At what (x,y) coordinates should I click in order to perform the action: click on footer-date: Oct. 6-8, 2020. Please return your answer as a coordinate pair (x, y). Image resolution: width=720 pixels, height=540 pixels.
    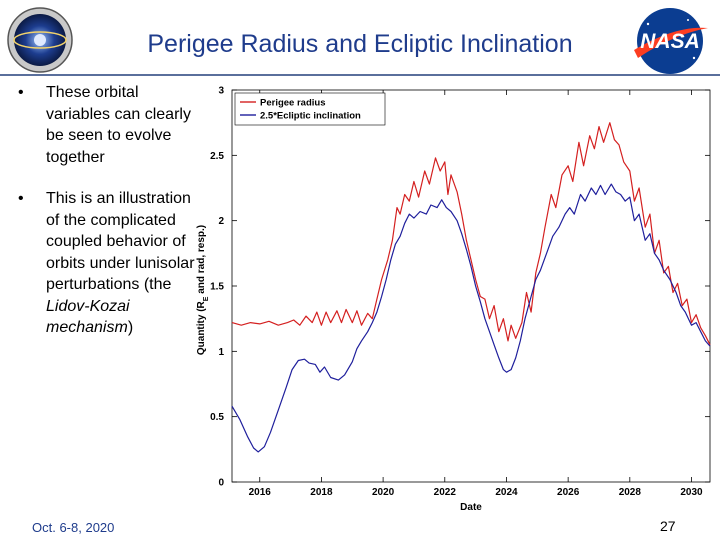
    Looking at the image, I should click on (73, 527).